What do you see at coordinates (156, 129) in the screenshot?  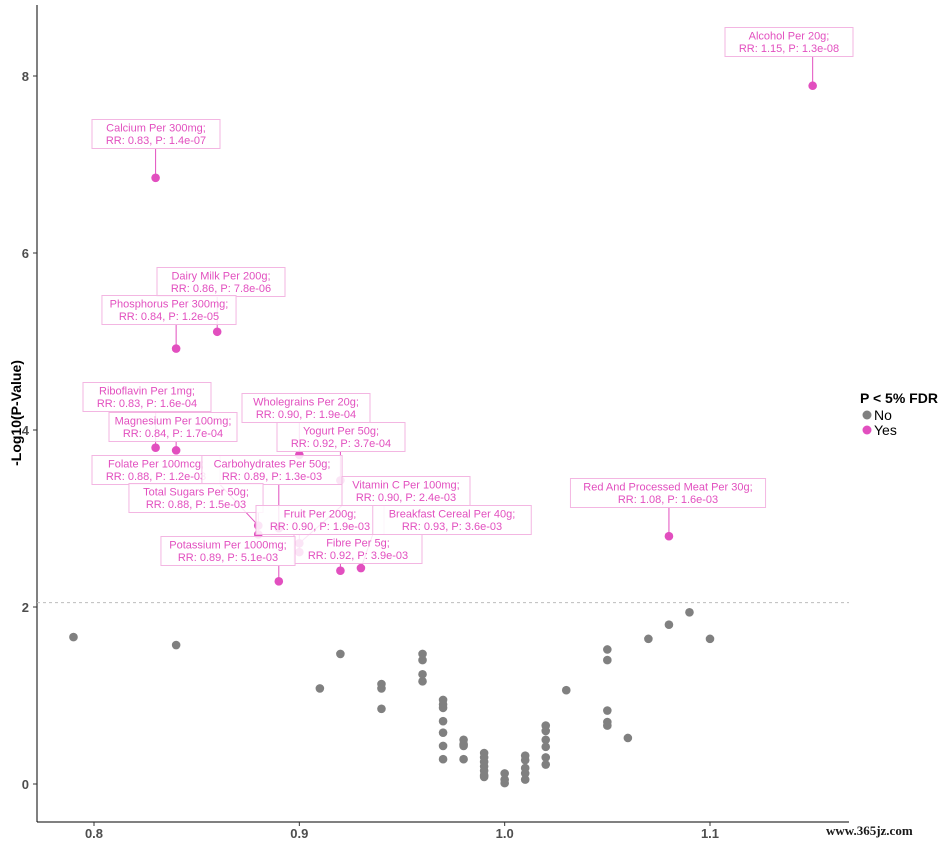 I see `label-text: Calcium Per 300mg;` at bounding box center [156, 129].